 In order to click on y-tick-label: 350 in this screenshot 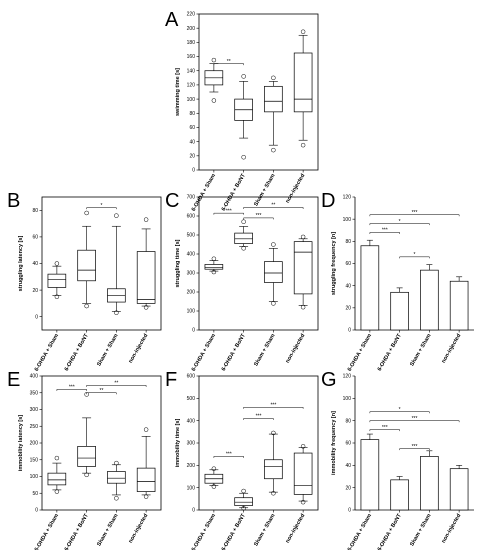, I will do `click(34, 393)`.